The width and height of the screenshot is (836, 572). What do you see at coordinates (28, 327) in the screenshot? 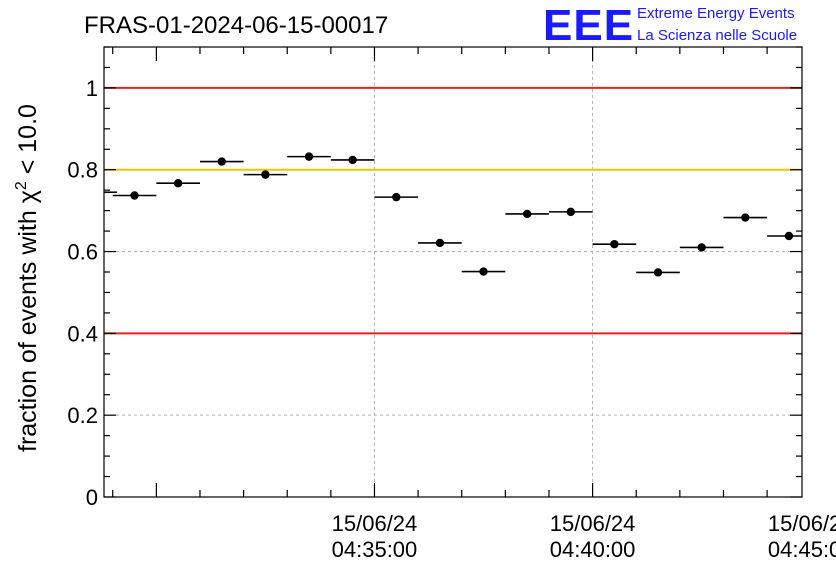
I see `y-axis-title-prefix: fraction of events with` at bounding box center [28, 327].